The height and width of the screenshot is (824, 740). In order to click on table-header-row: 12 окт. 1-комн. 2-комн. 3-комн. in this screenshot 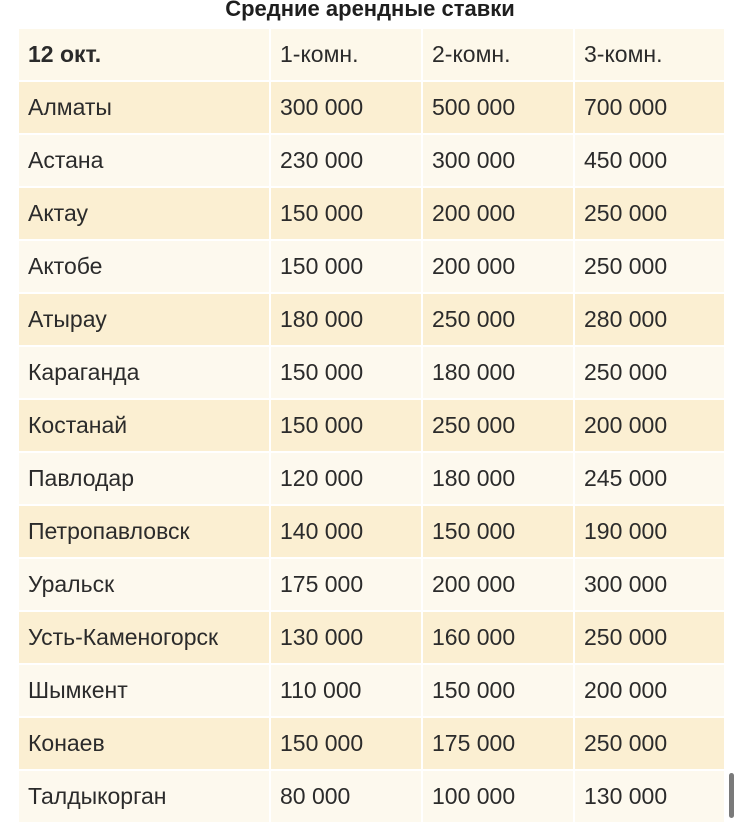, I will do `click(371, 54)`.